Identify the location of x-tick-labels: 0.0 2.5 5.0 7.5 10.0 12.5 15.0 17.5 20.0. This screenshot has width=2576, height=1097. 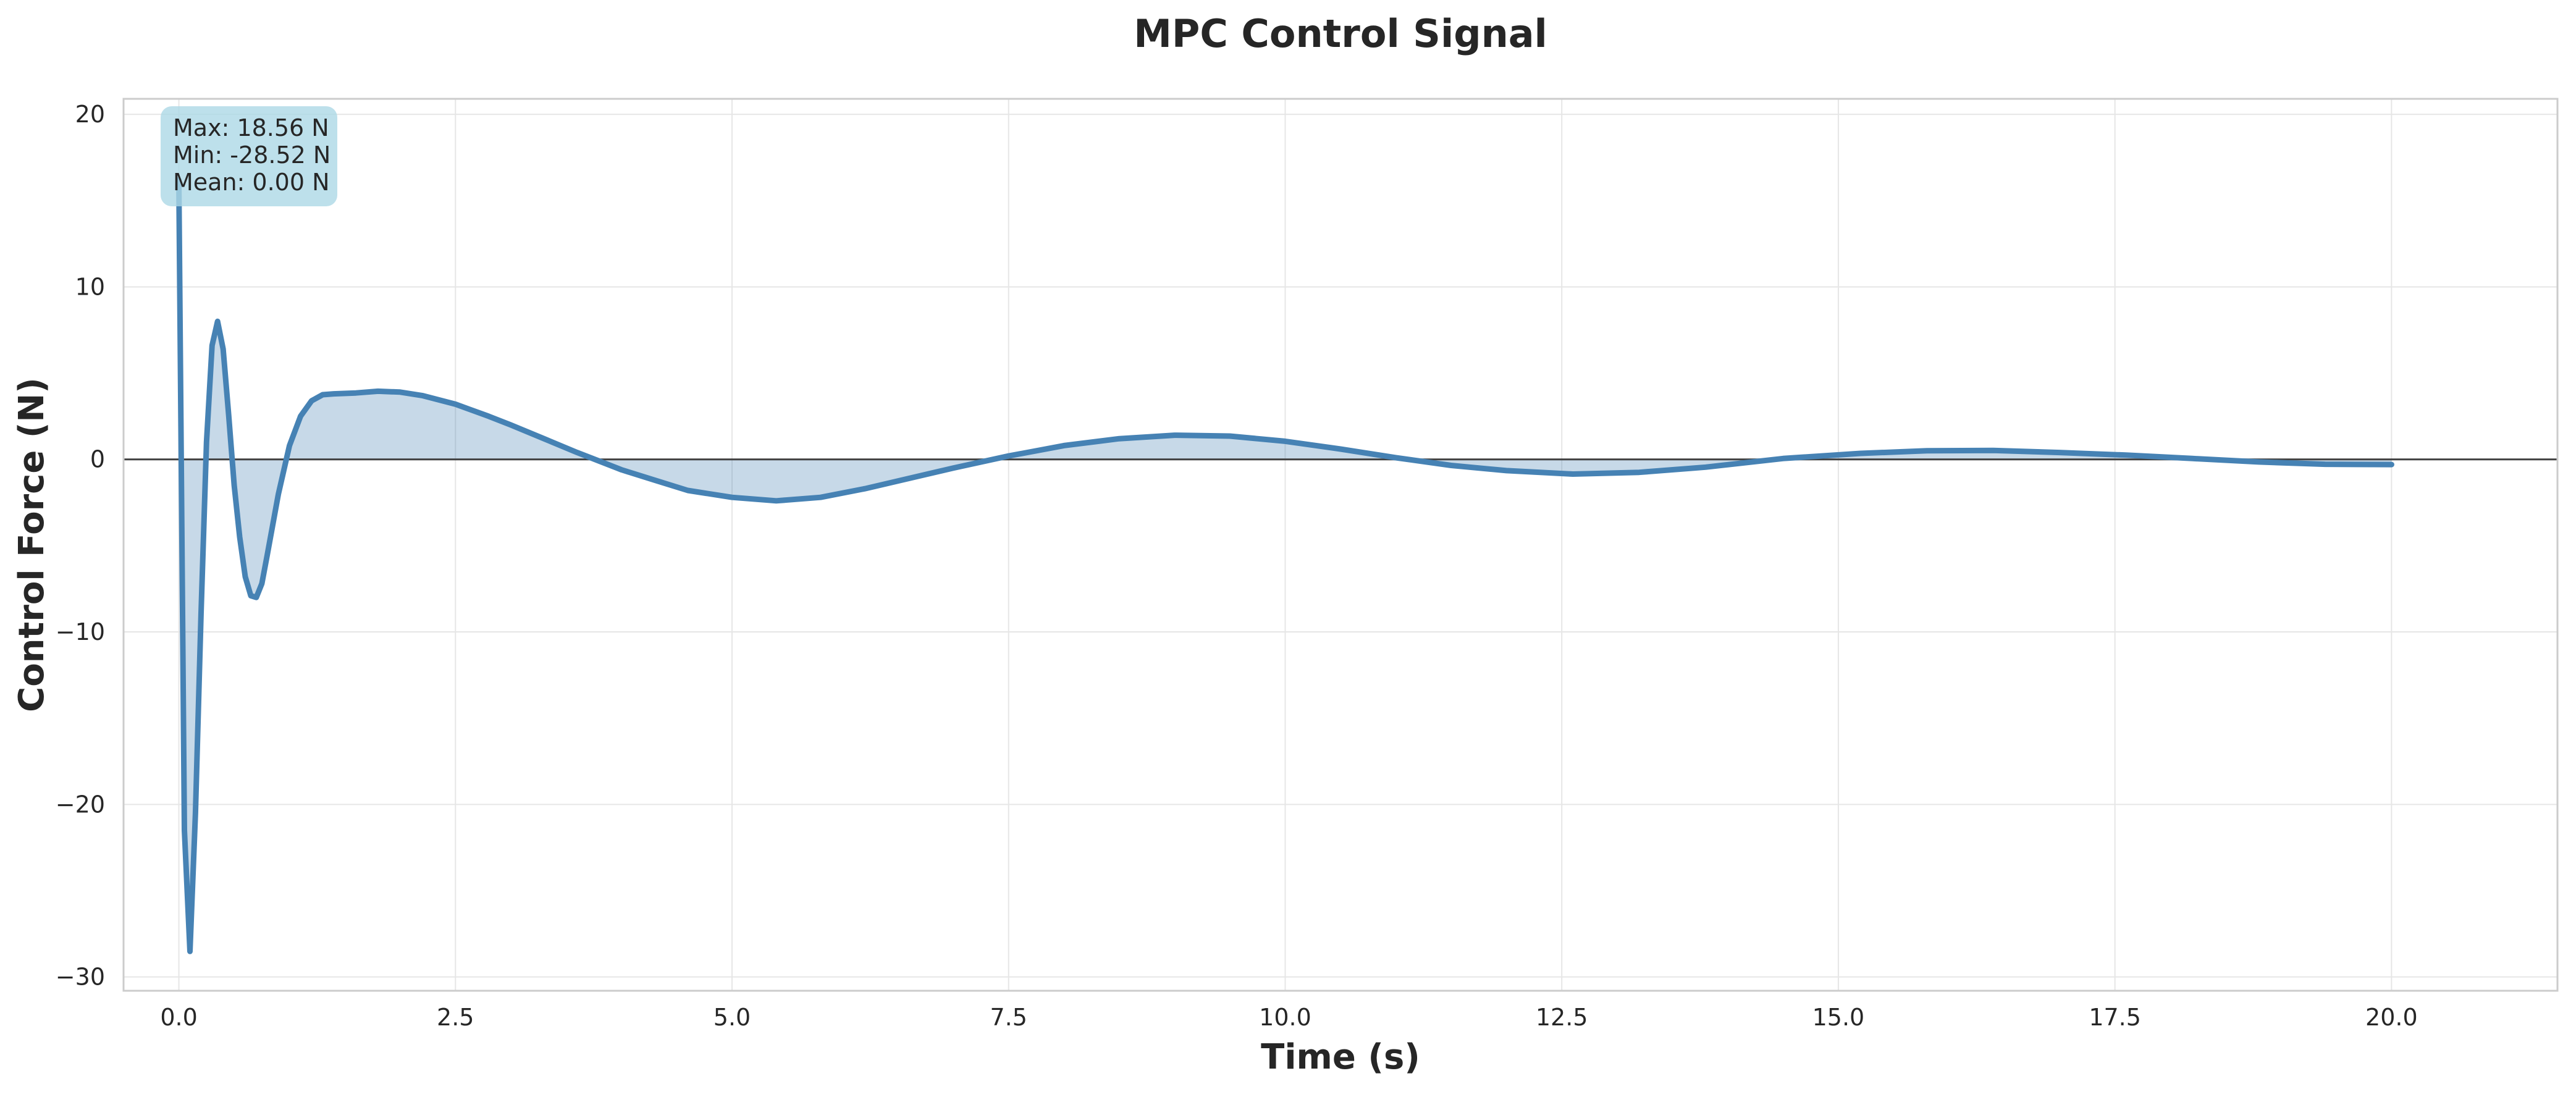
(1288, 1017).